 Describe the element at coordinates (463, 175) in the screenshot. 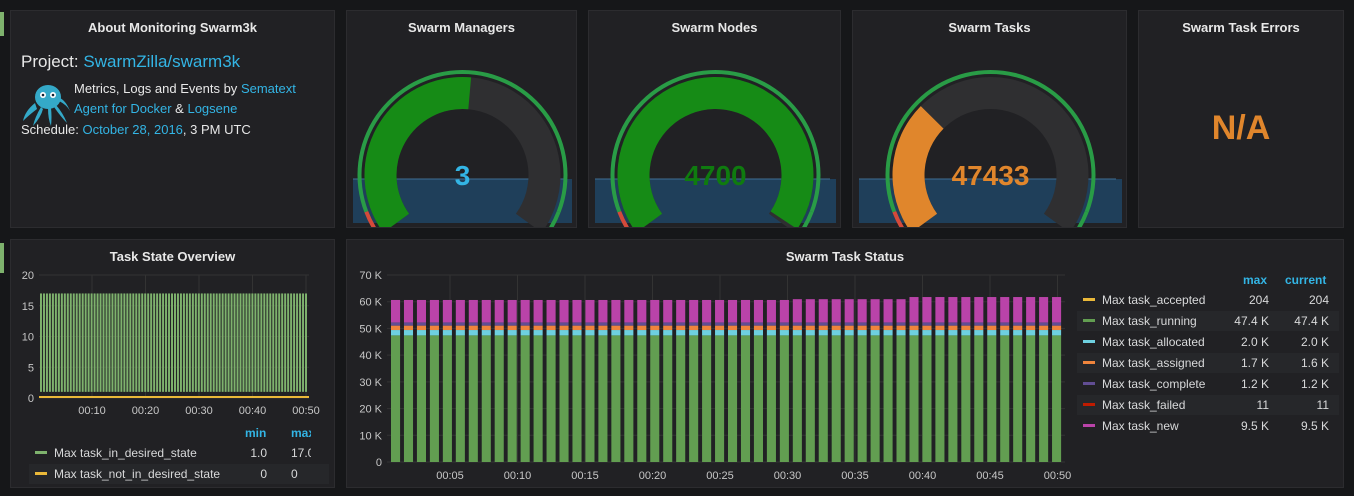

I see `gauge-value: 3` at that location.